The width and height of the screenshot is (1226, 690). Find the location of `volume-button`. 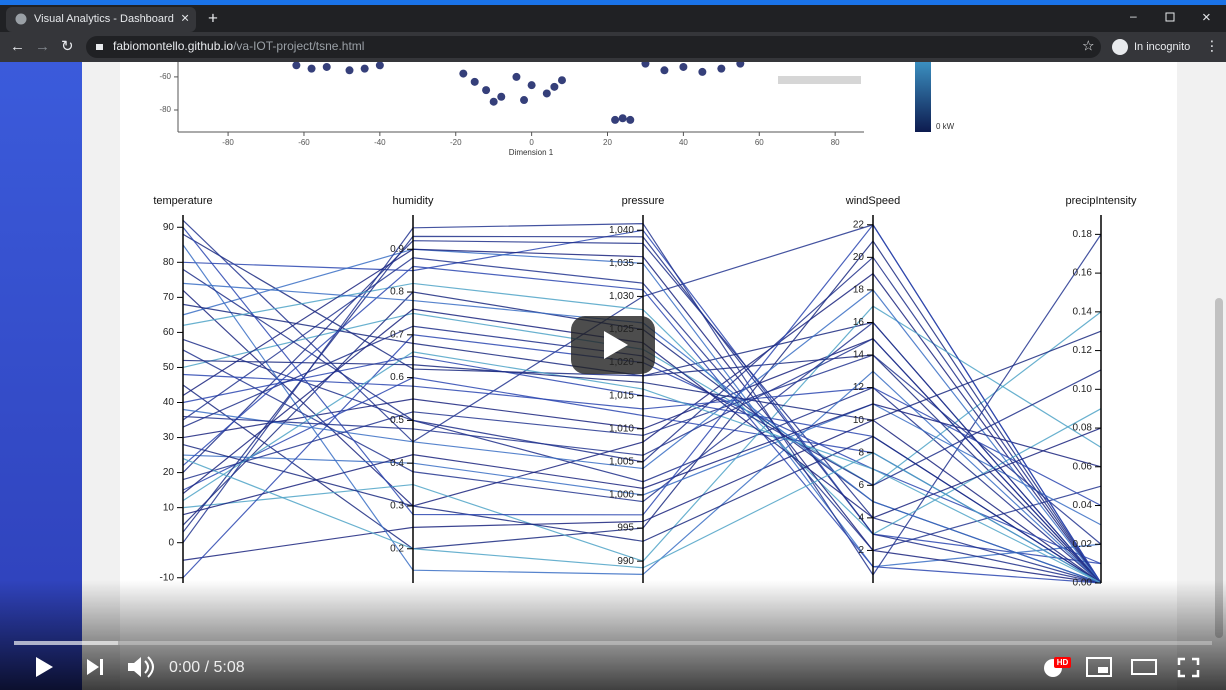

volume-button is located at coordinates (134, 667).